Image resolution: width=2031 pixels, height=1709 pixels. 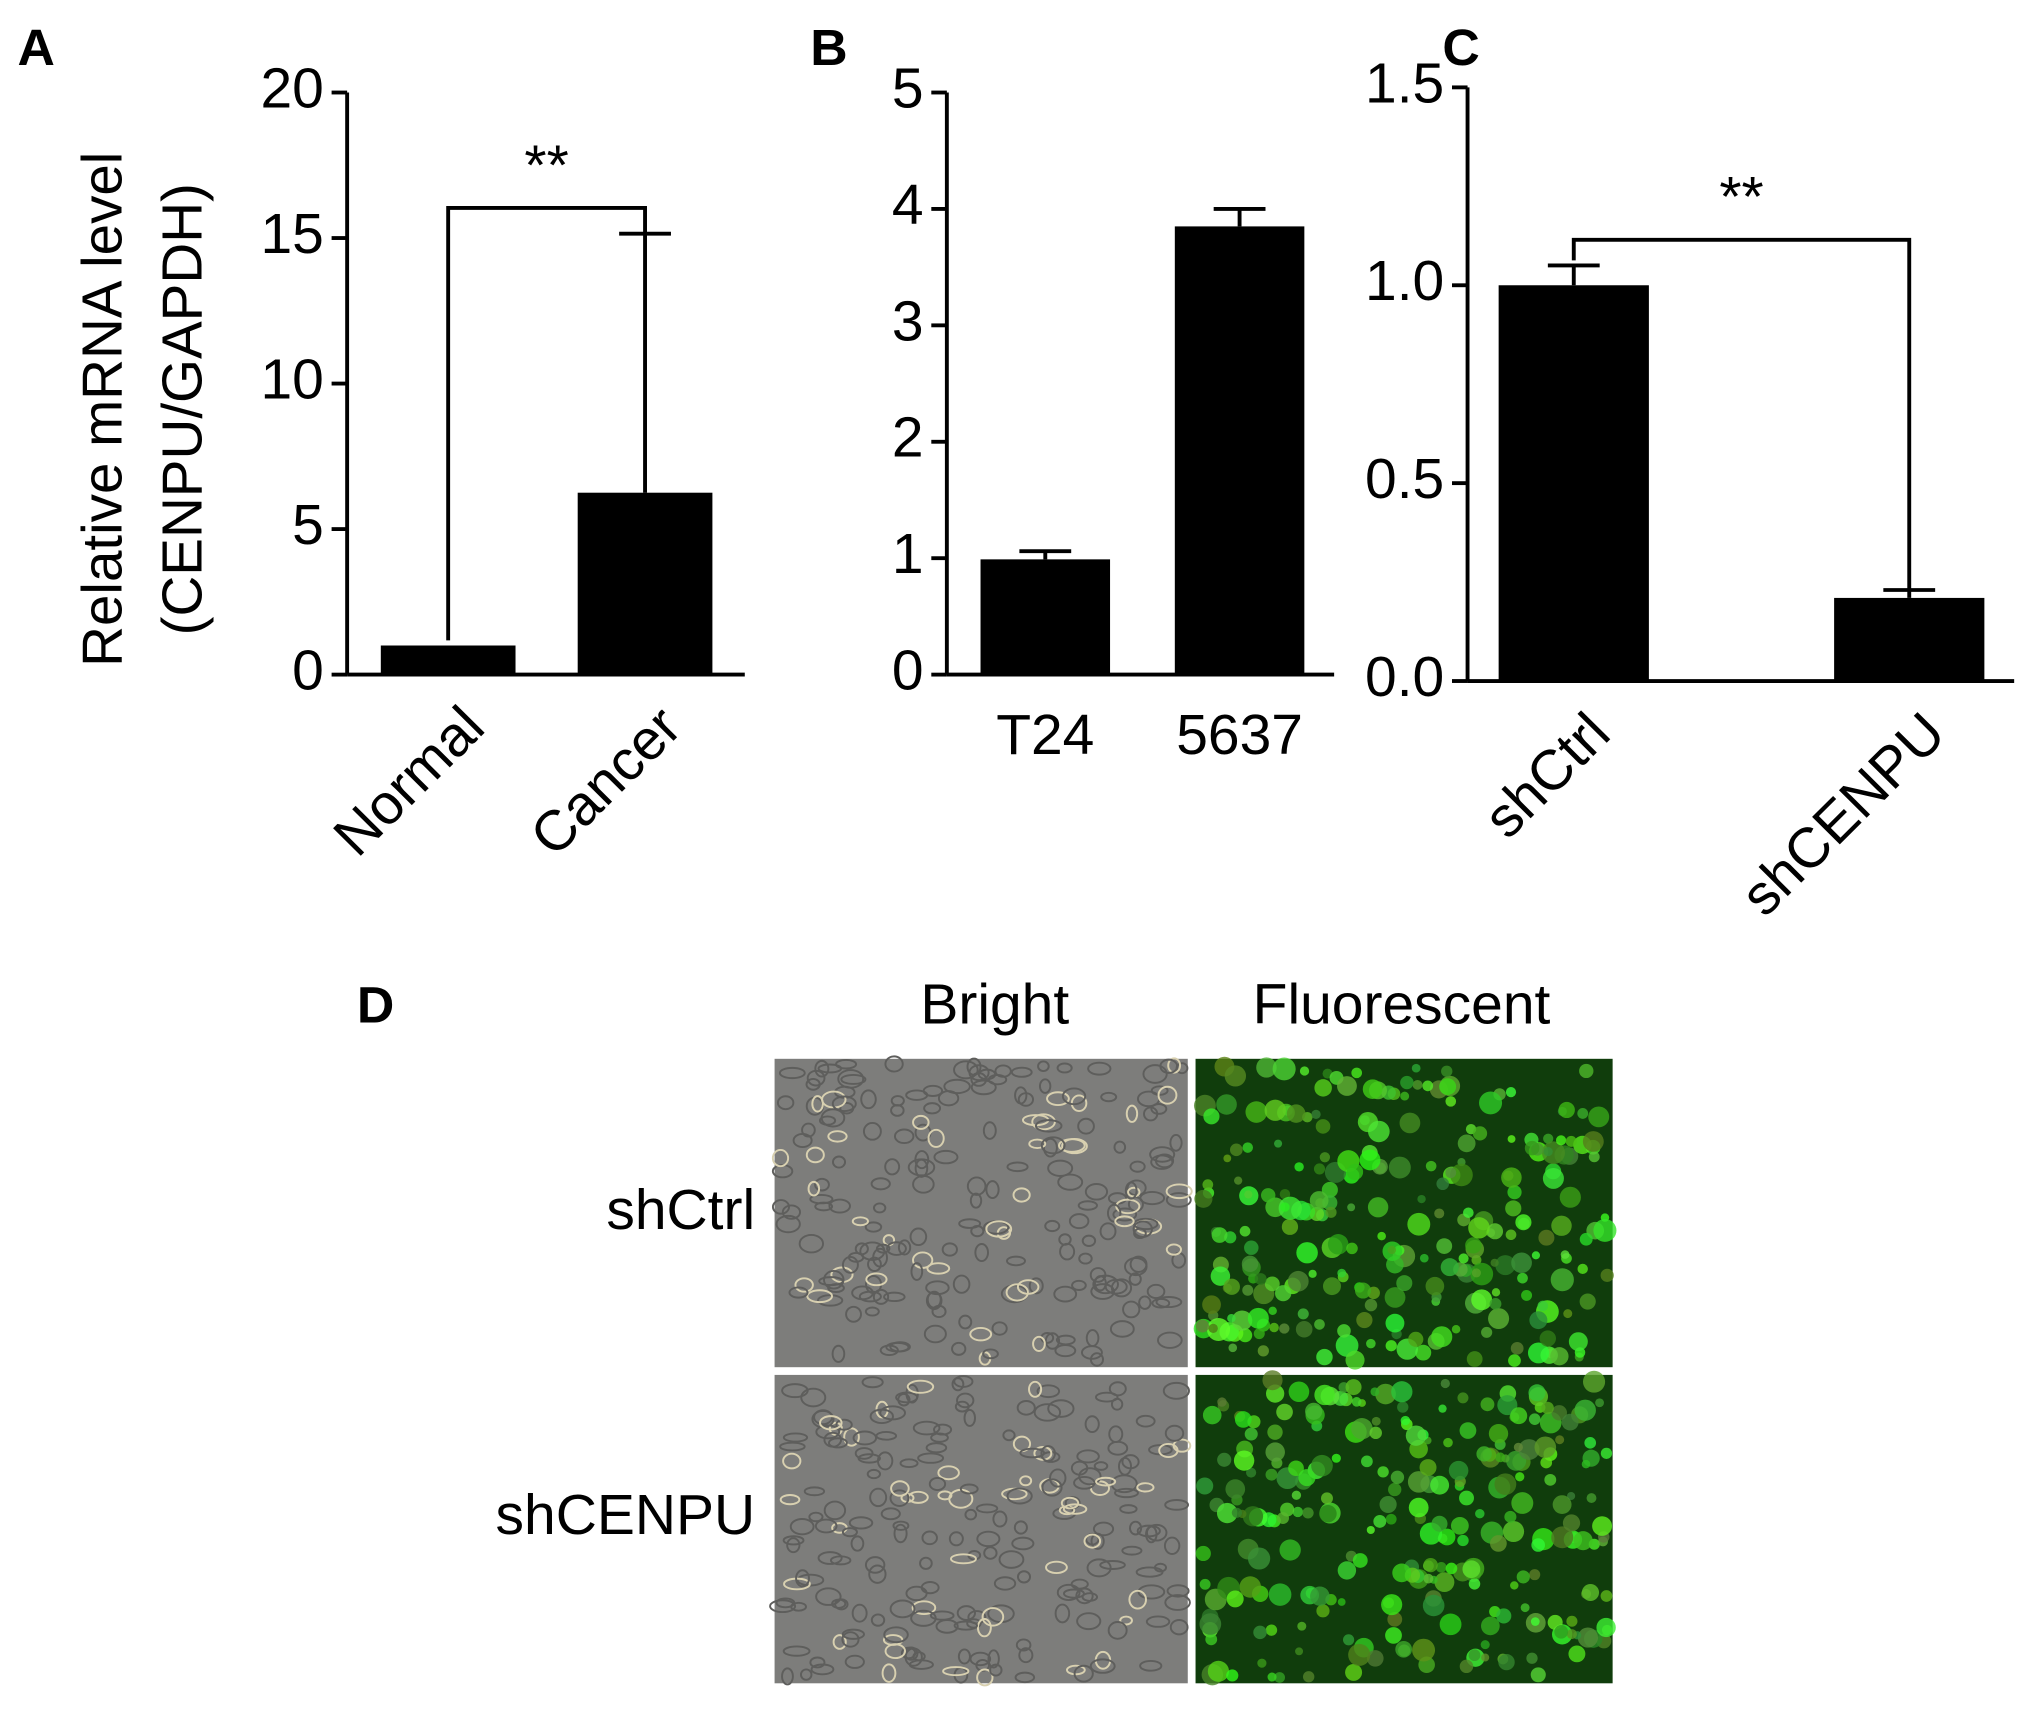 I want to click on error-bar, so click(x=645, y=362).